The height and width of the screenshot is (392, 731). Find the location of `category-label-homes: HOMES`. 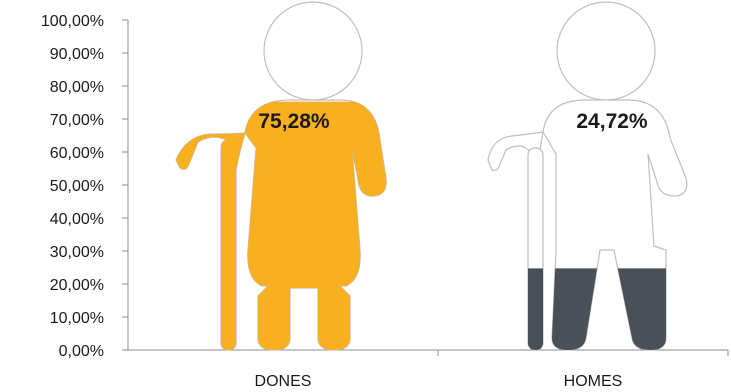

category-label-homes: HOMES is located at coordinates (593, 381).